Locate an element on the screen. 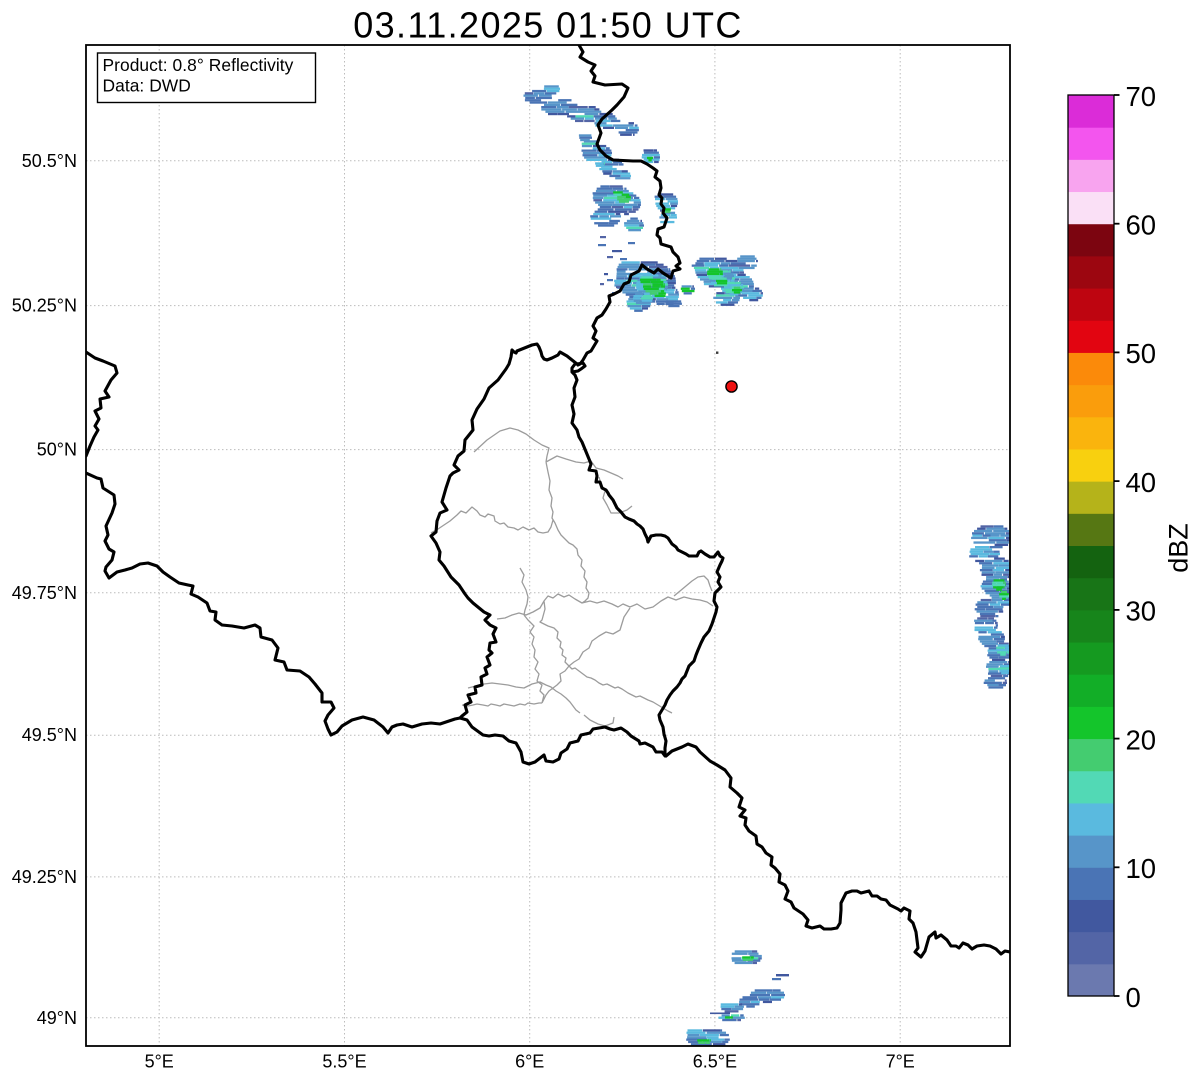 The width and height of the screenshot is (1202, 1081). svg-text: 49.5°N is located at coordinates (49, 735).